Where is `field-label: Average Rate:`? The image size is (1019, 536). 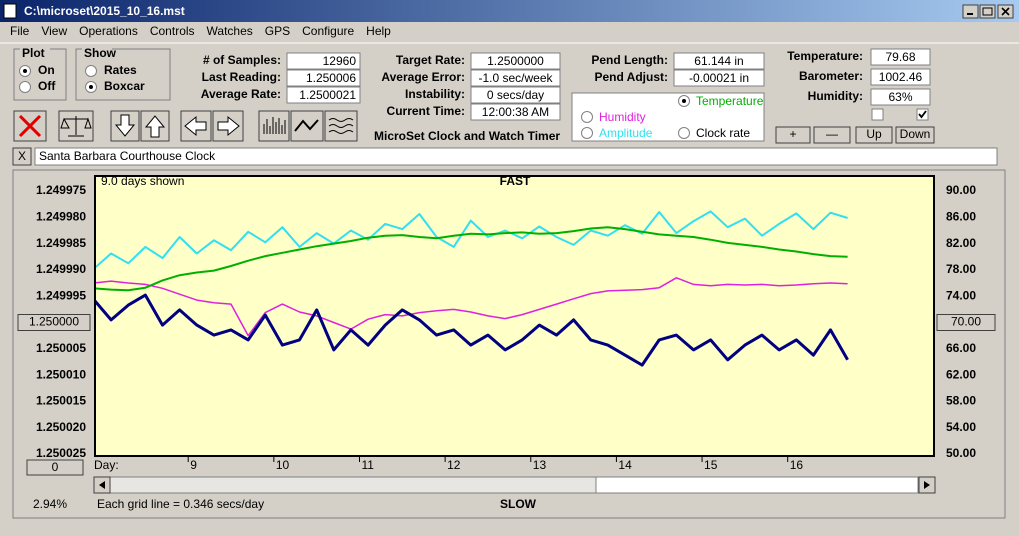 field-label: Average Rate: is located at coordinates (241, 94).